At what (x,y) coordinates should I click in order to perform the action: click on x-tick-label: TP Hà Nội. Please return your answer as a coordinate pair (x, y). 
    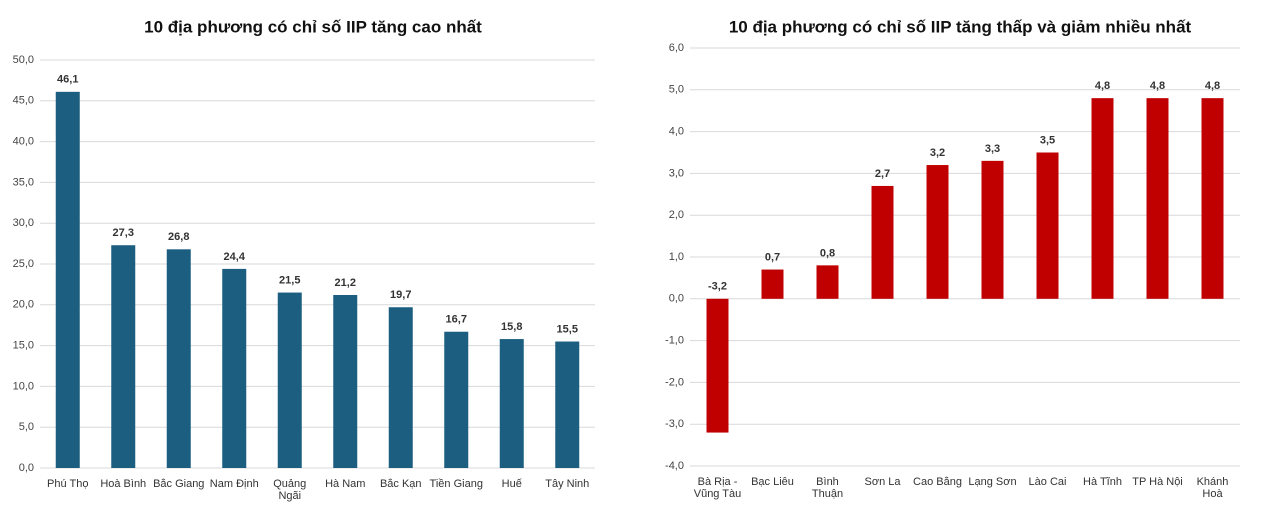
    Looking at the image, I should click on (1157, 482).